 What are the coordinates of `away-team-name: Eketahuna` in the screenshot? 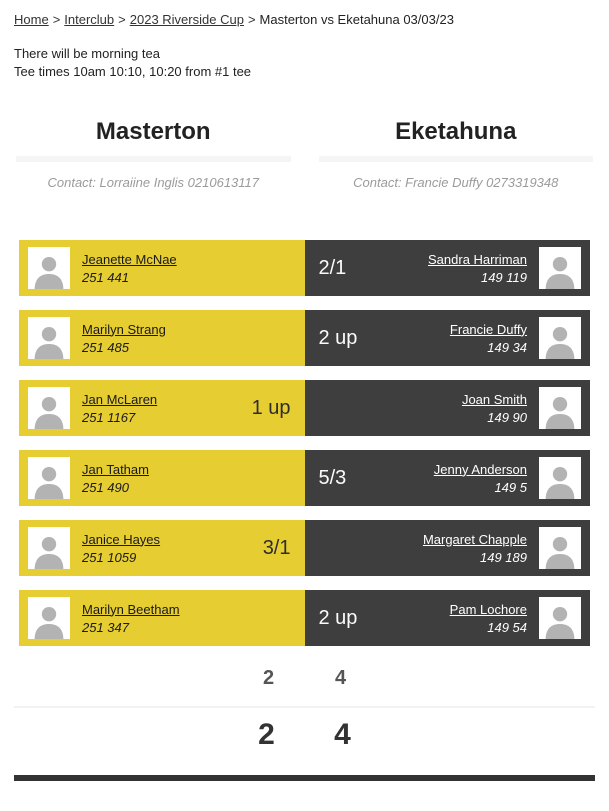 It's located at (456, 131).